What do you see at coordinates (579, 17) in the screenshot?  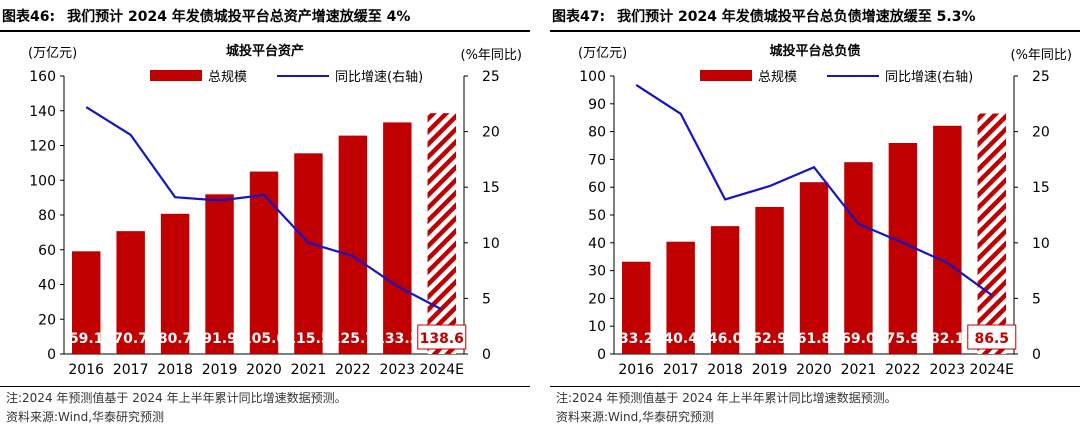 I see `figure-number: 图表47:` at bounding box center [579, 17].